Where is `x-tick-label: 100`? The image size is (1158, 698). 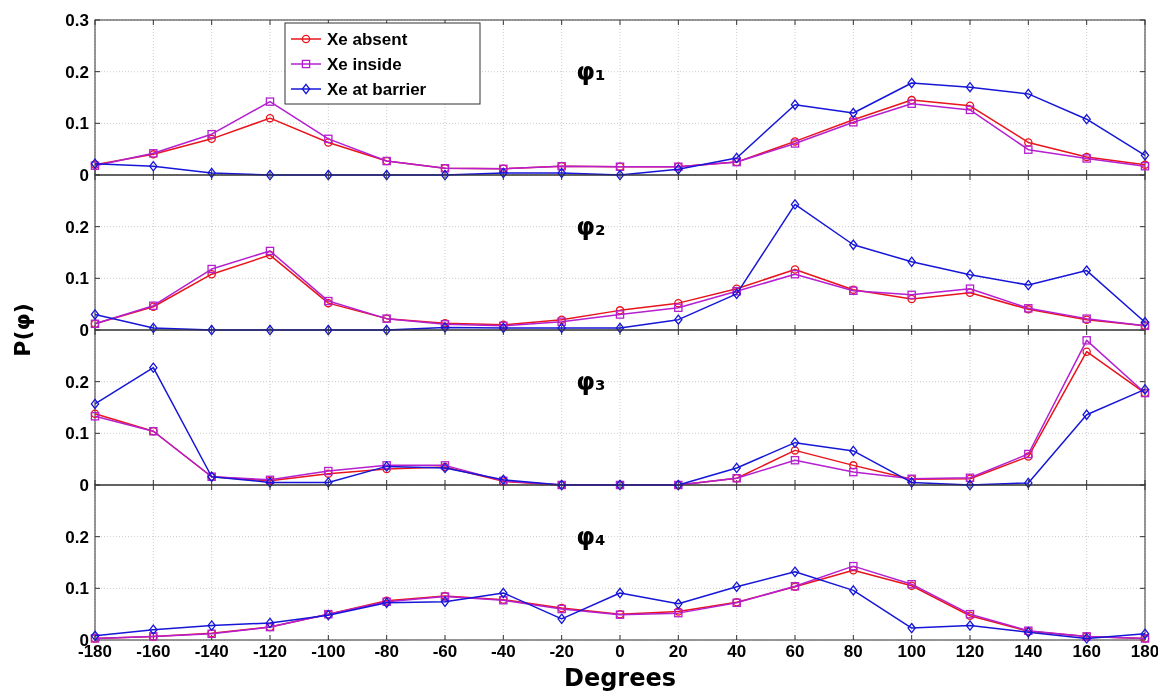
x-tick-label: 100 is located at coordinates (911, 651).